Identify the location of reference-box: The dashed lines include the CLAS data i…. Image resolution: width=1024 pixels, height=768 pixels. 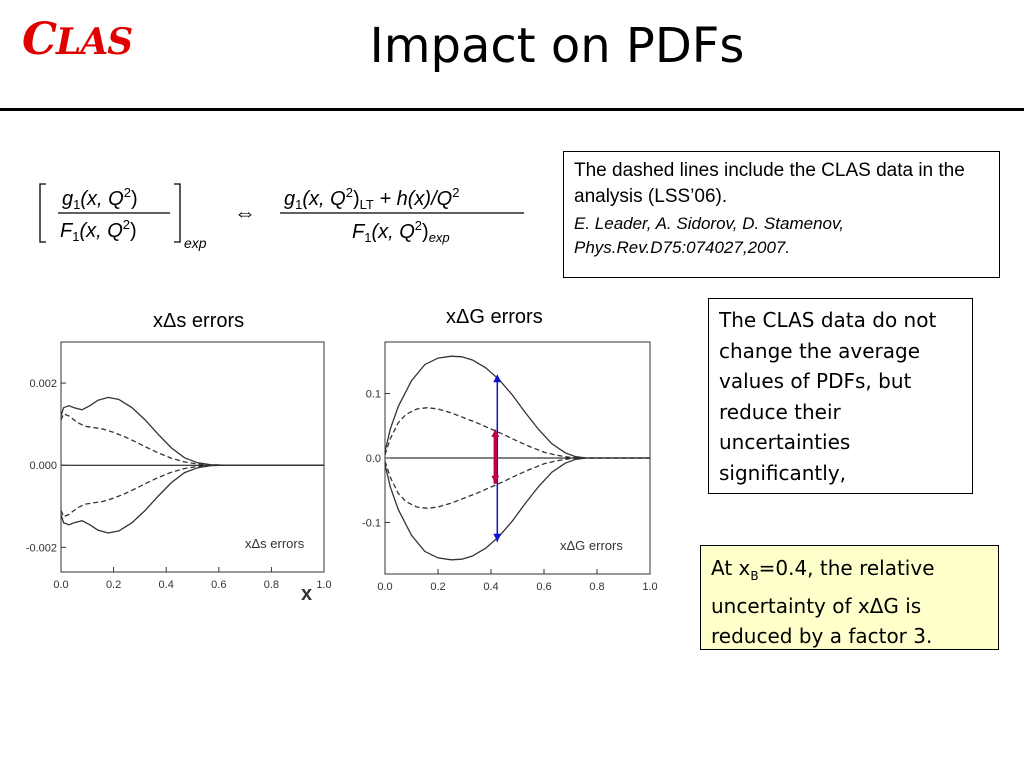
(781, 214).